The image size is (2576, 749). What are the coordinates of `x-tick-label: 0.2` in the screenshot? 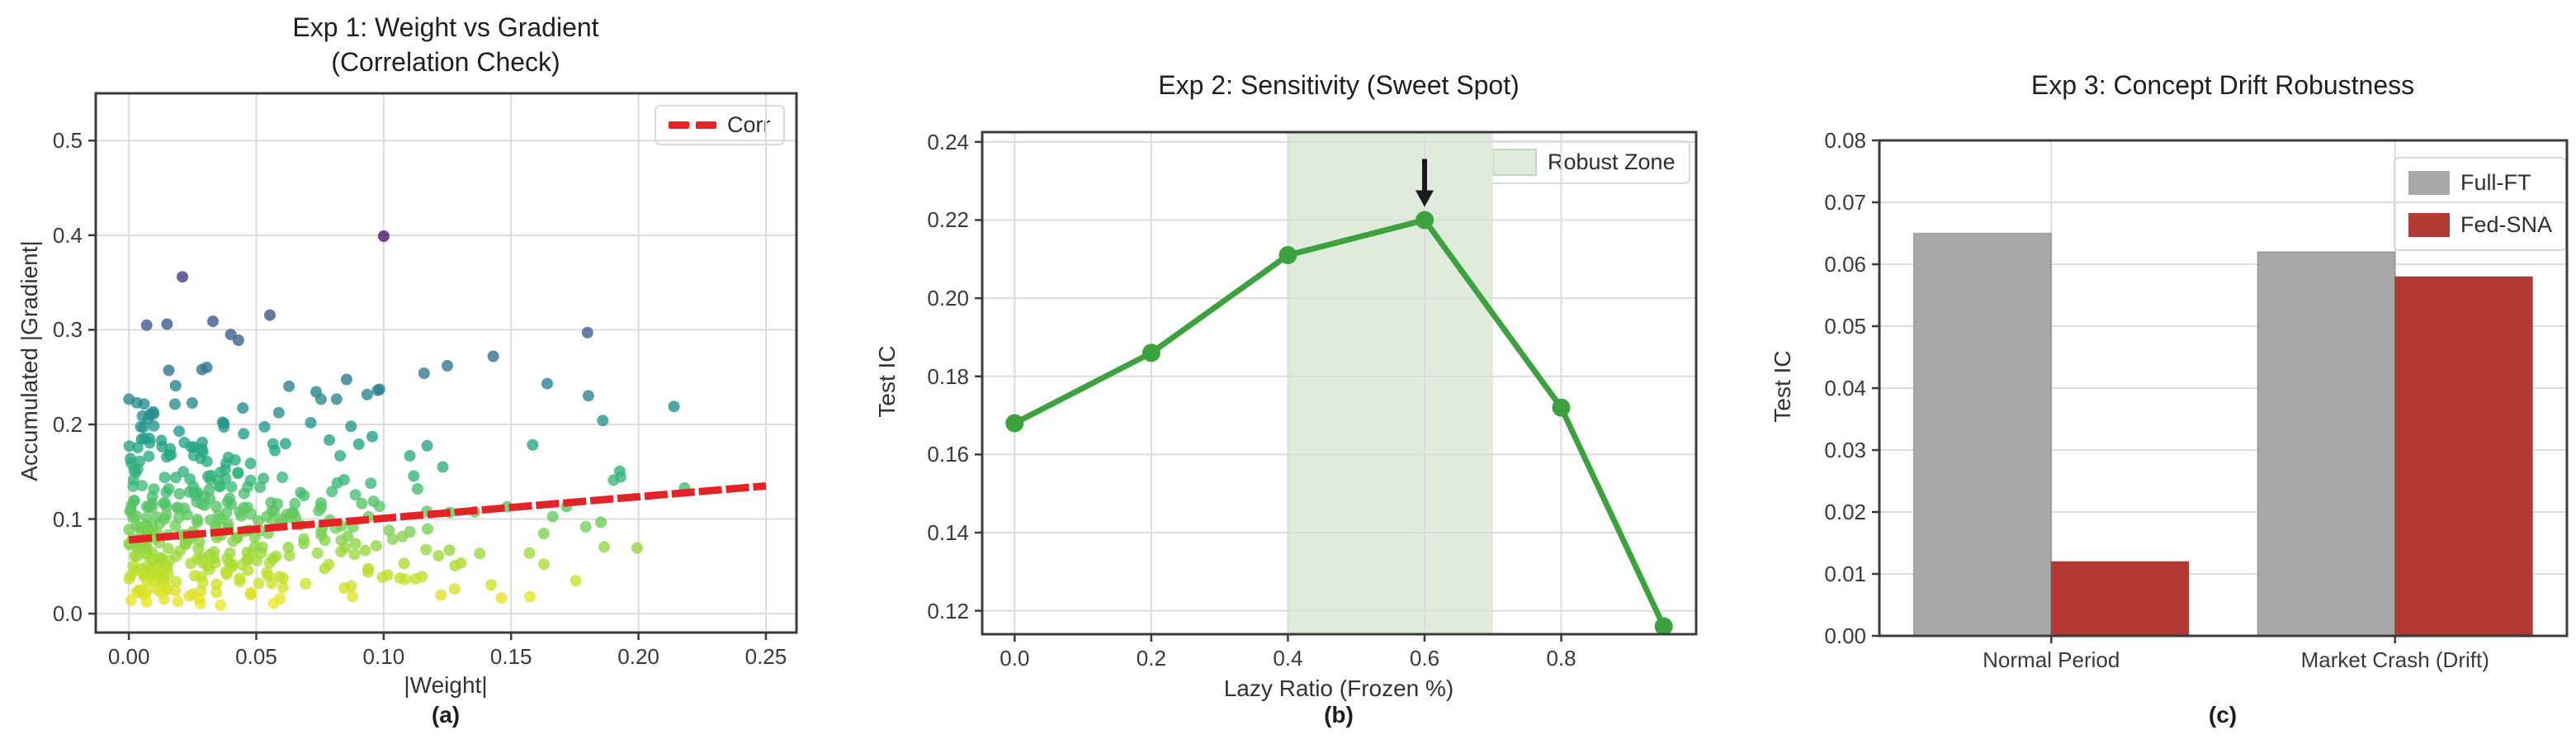 It's located at (1151, 658).